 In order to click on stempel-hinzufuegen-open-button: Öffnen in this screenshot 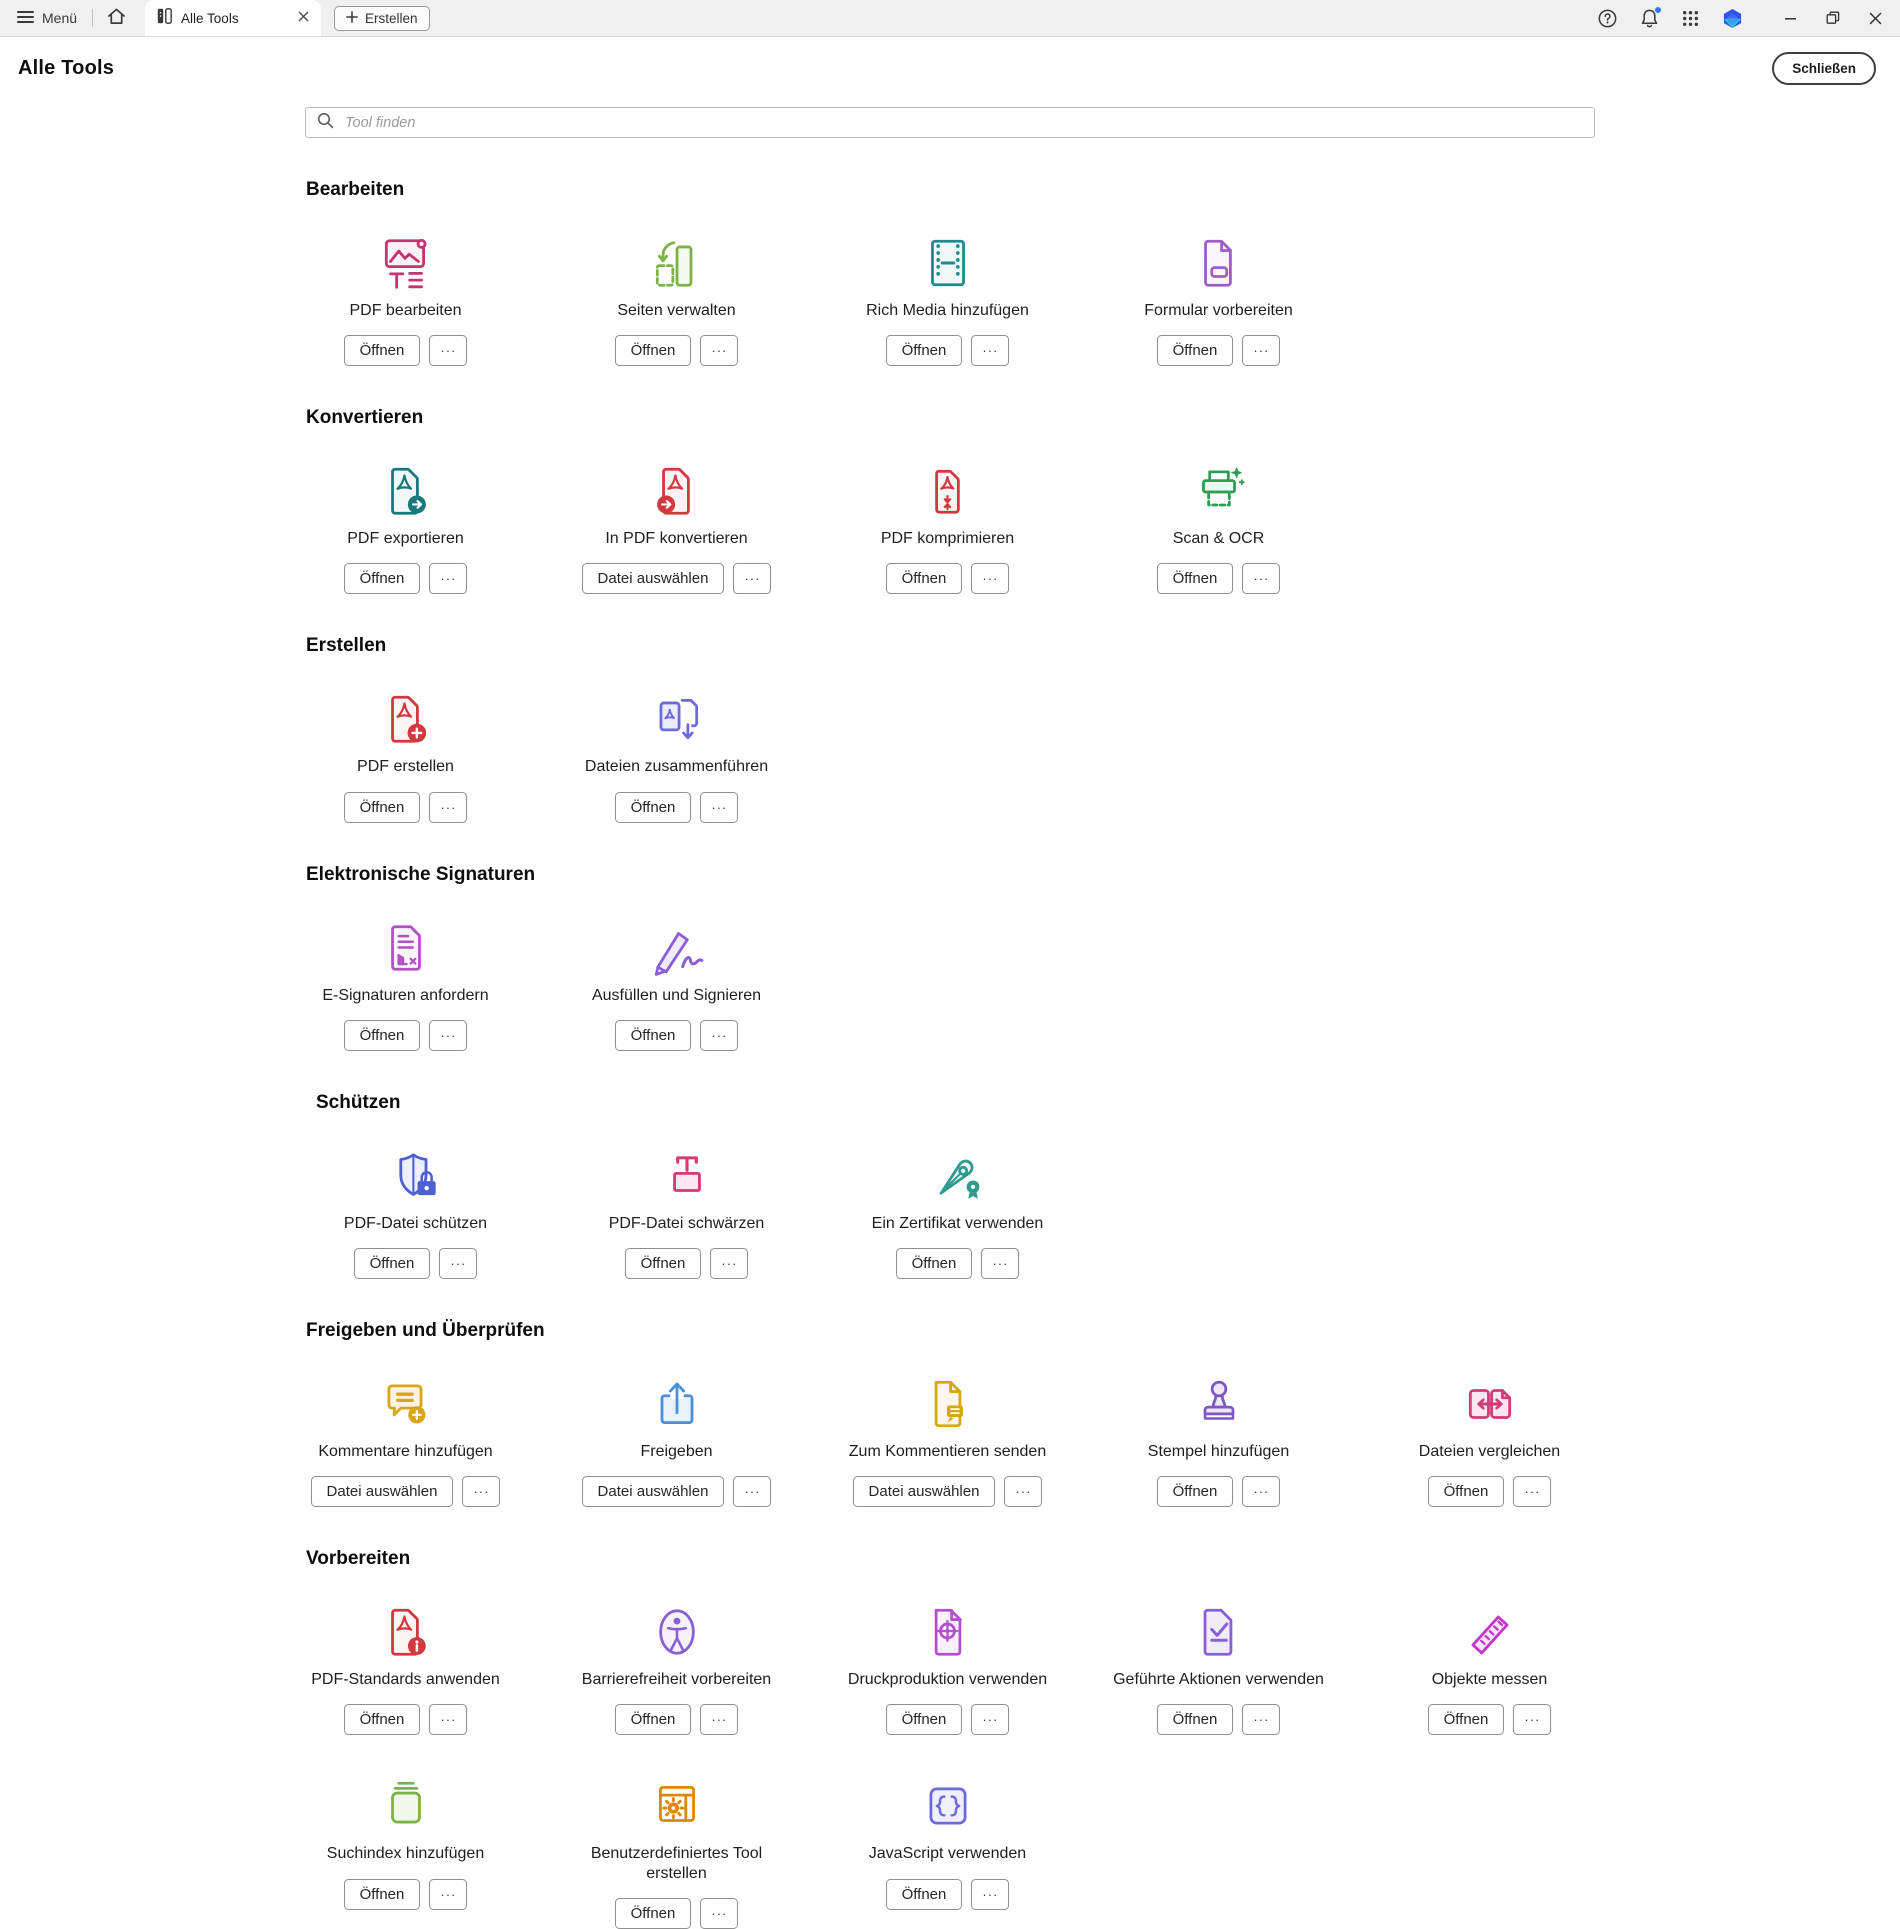, I will do `click(1195, 1492)`.